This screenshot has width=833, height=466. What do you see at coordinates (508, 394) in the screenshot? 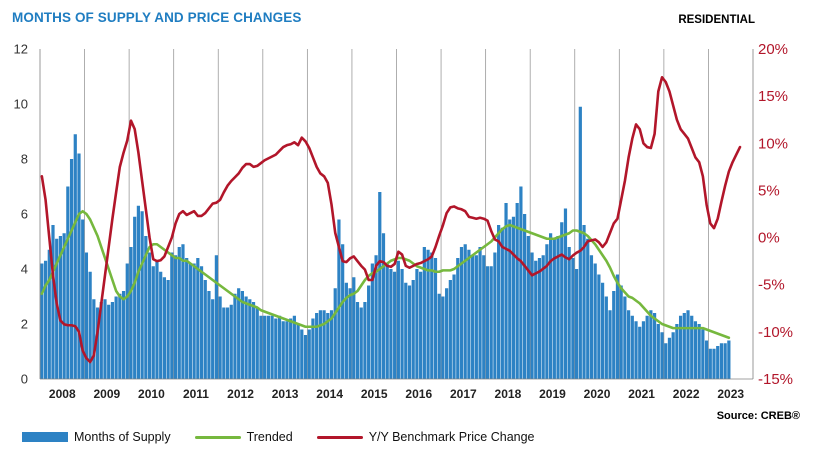
I see `year-label: 2018` at bounding box center [508, 394].